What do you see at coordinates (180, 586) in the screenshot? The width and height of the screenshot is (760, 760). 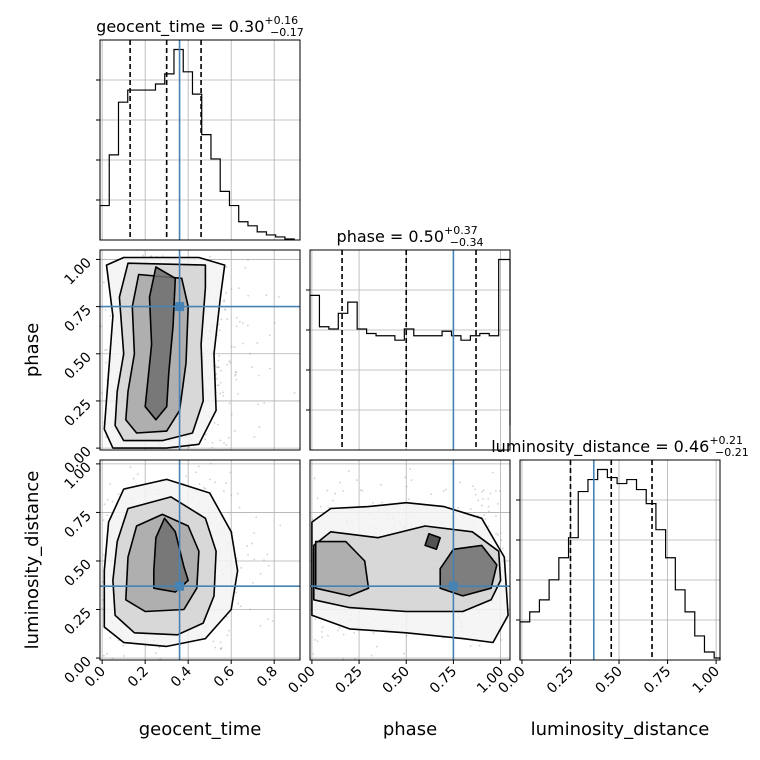 I see `truth-marker` at bounding box center [180, 586].